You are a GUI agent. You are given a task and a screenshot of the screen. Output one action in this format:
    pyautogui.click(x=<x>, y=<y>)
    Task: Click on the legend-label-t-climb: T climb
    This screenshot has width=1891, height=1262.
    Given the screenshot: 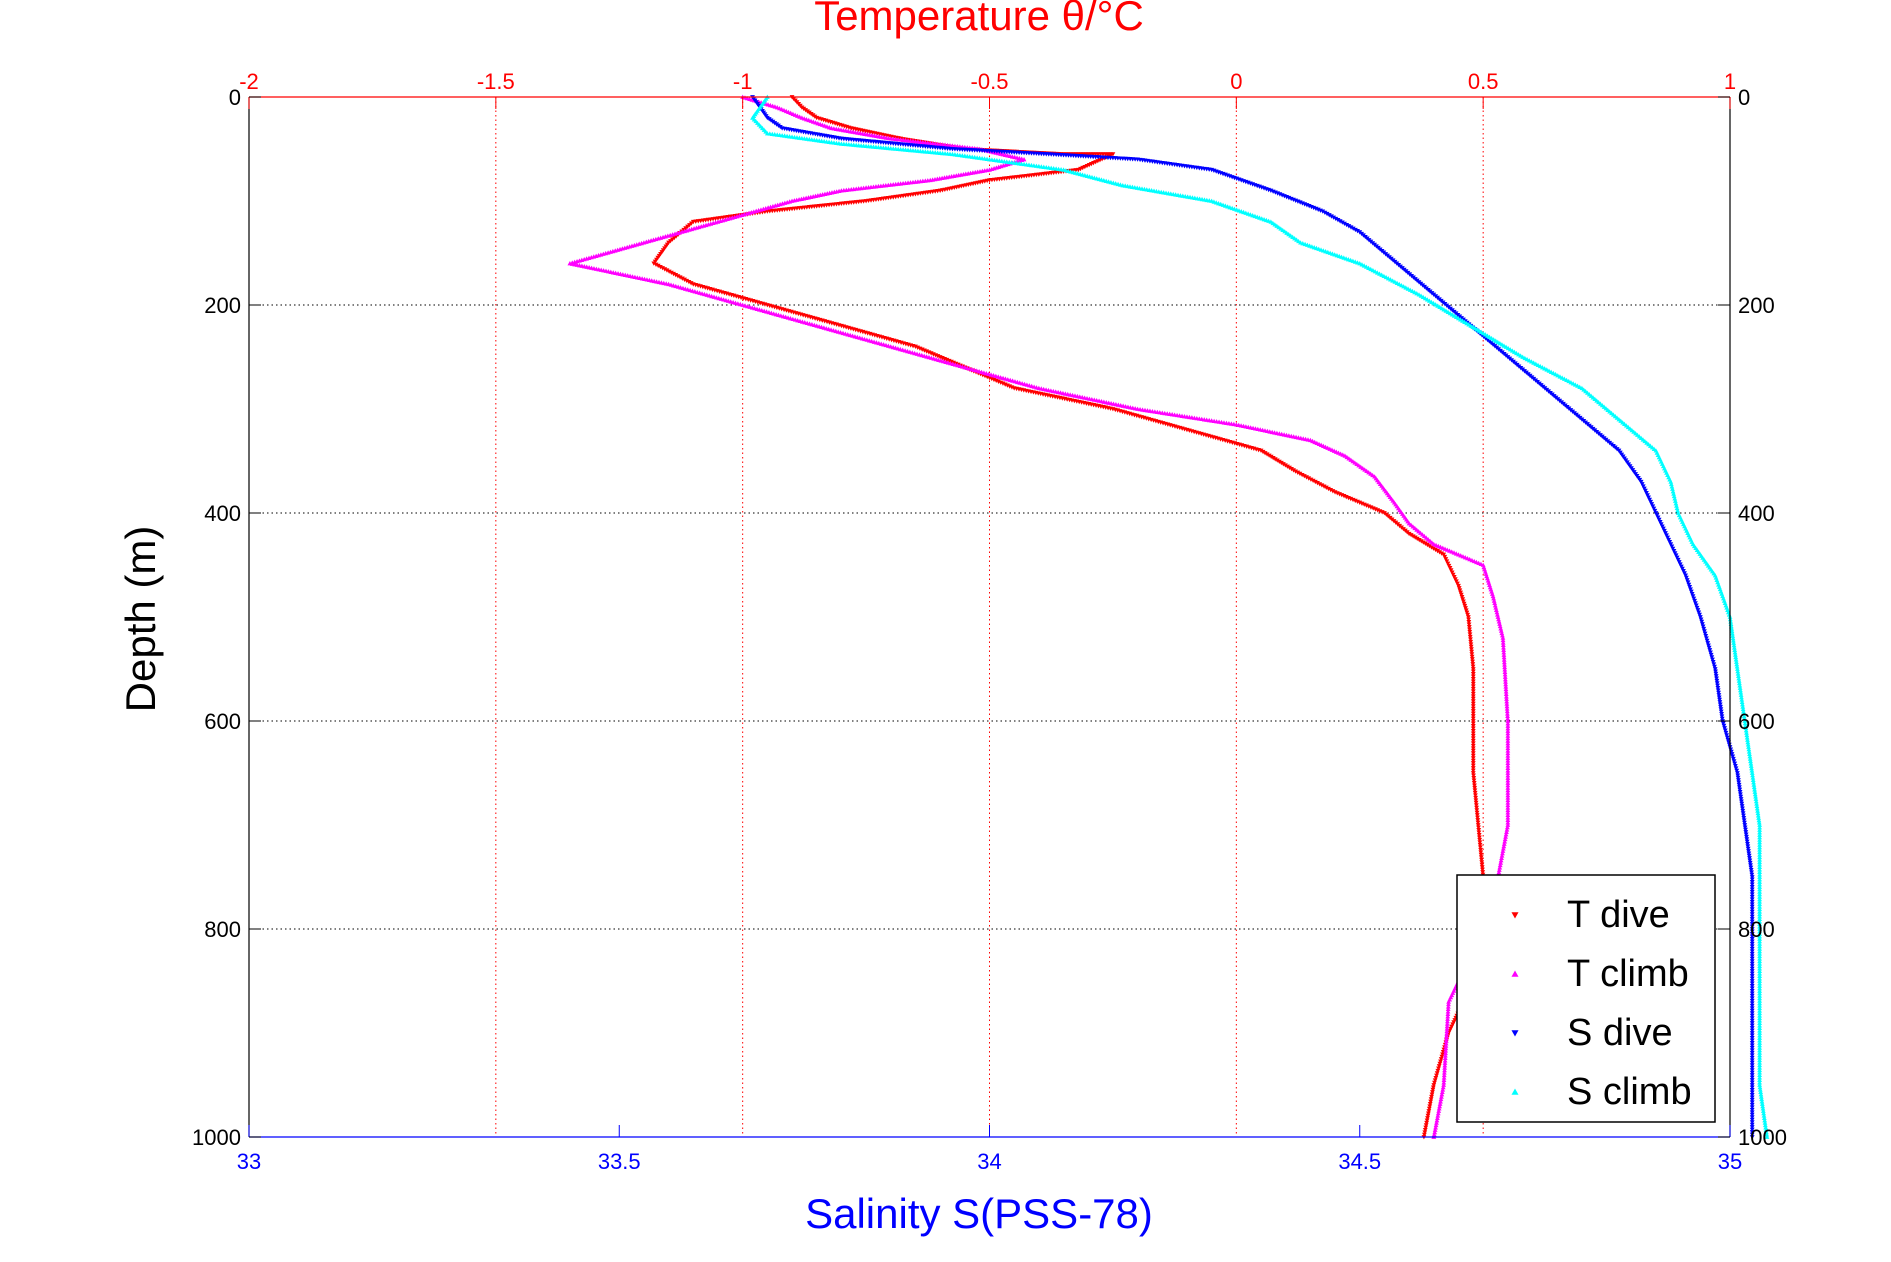 What is the action you would take?
    pyautogui.click(x=1628, y=974)
    